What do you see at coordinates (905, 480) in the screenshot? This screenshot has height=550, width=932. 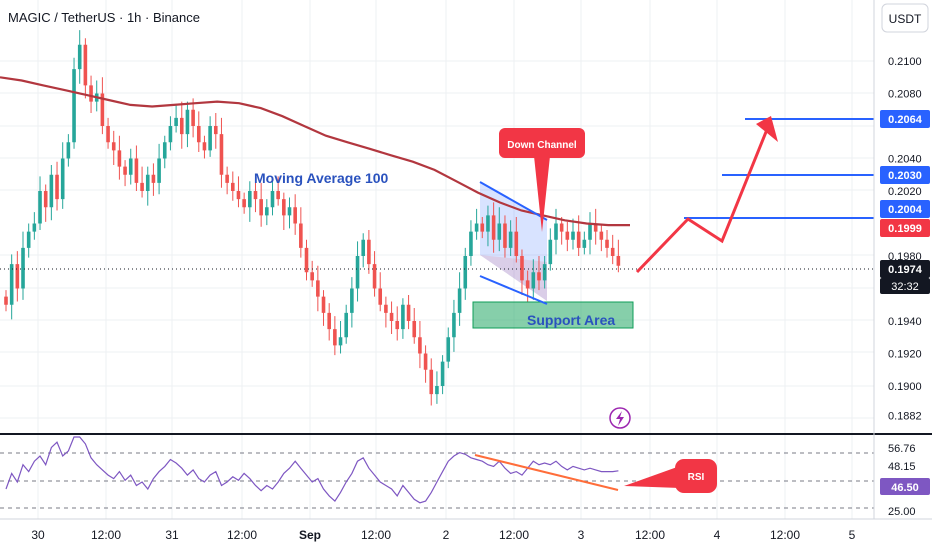 I see `rsi-axis-ticks: 56.76 48.15 25.00 46.50` at bounding box center [905, 480].